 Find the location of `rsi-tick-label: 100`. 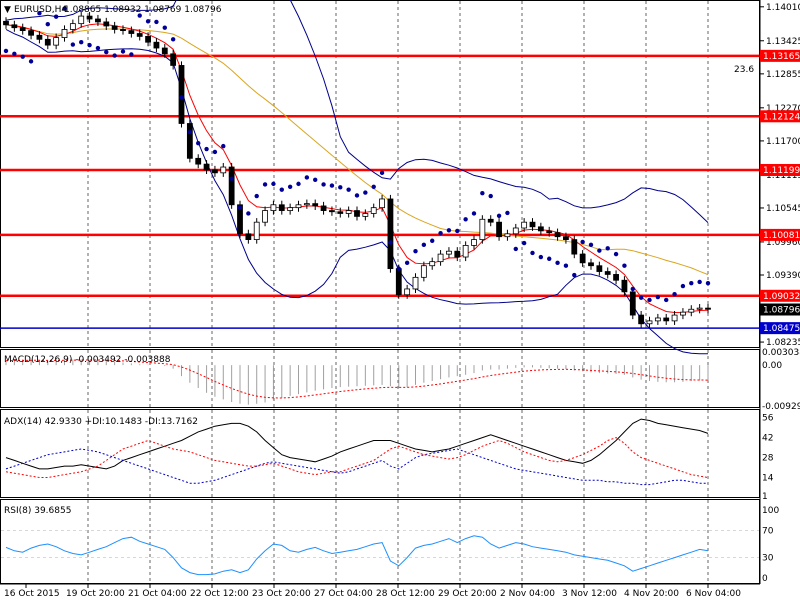

rsi-tick-label: 100 is located at coordinates (770, 511).